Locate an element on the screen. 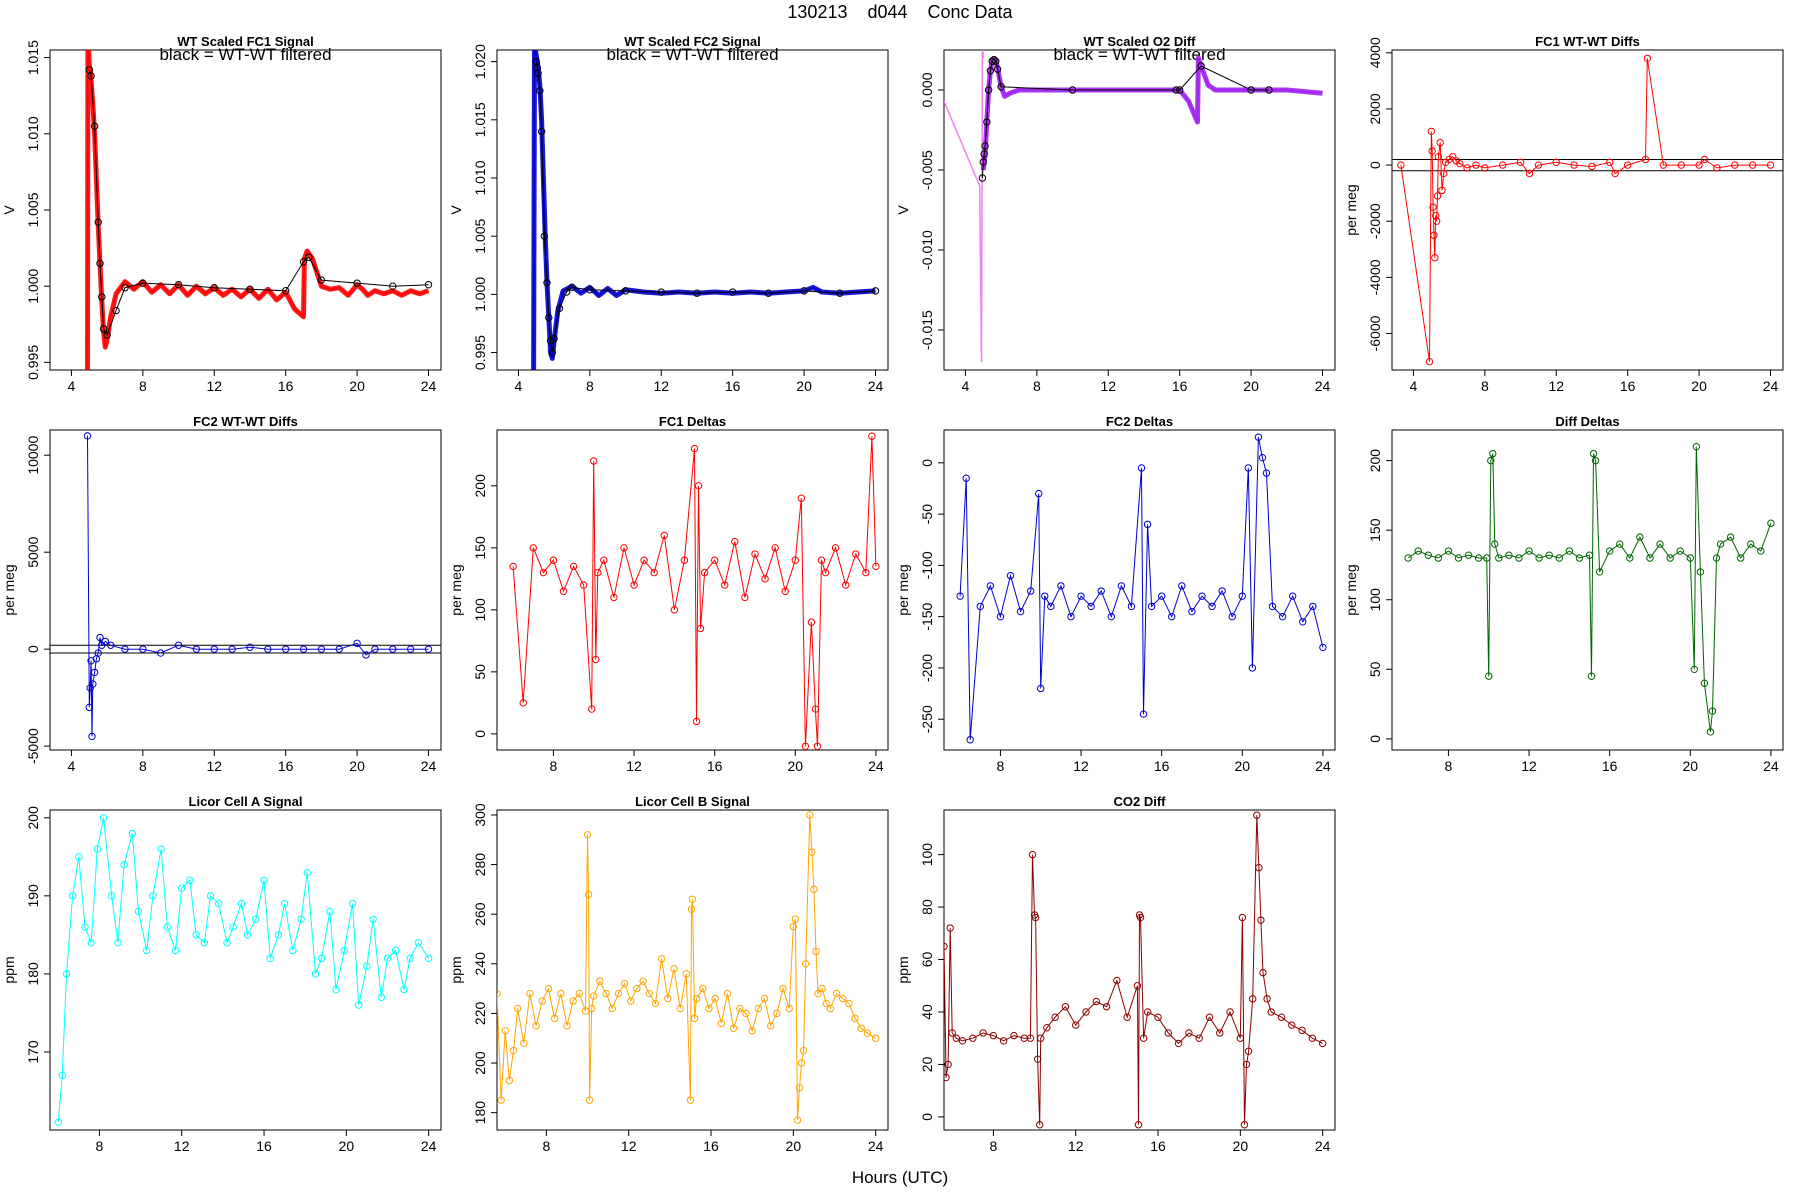 This screenshot has height=1200, width=1800. y-tick-label: 240 is located at coordinates (480, 964).